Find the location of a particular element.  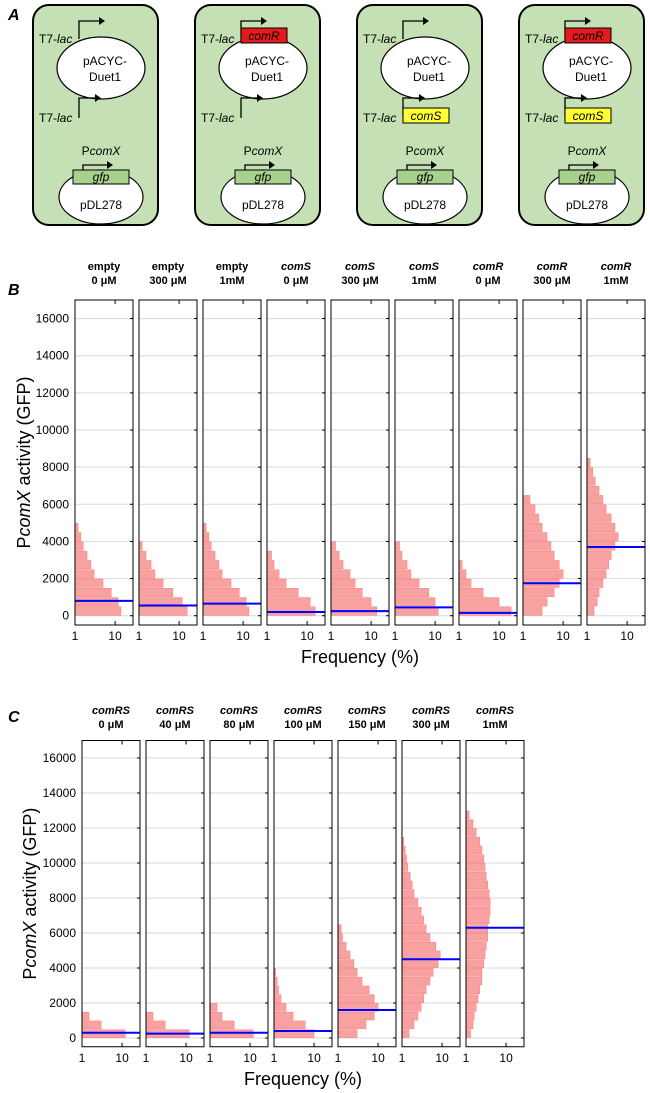

subplot-title: 150 μM is located at coordinates (366, 725).